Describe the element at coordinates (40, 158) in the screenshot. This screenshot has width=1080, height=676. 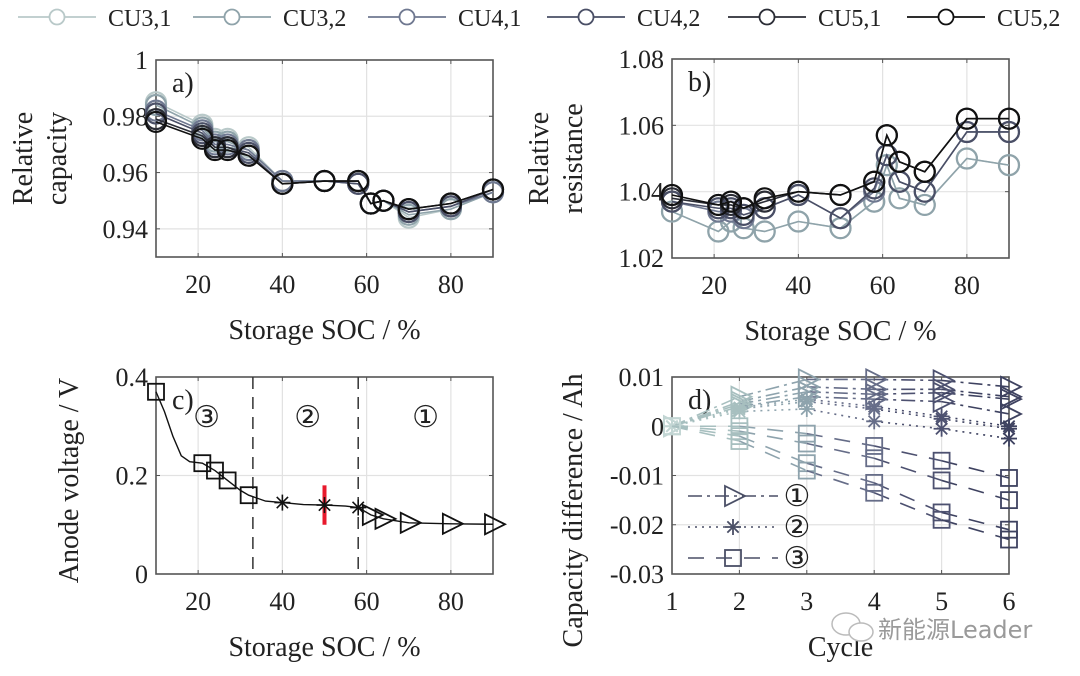
I see `y-axis-title: Relative capacity` at that location.